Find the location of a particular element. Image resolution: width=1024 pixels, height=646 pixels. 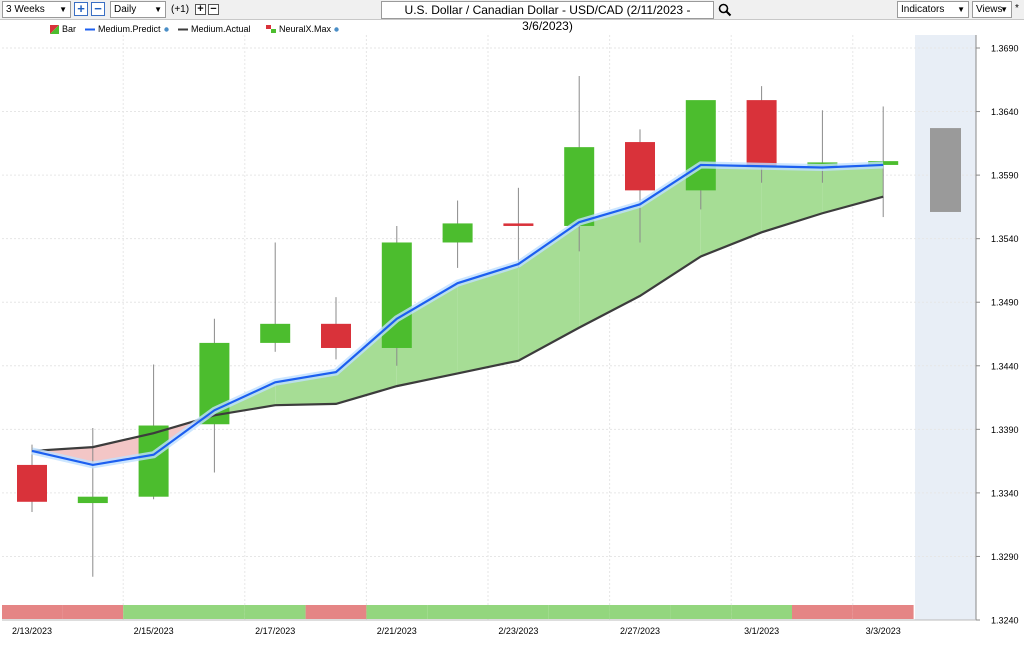

indicators-select: Indicators ▼ is located at coordinates (933, 9).